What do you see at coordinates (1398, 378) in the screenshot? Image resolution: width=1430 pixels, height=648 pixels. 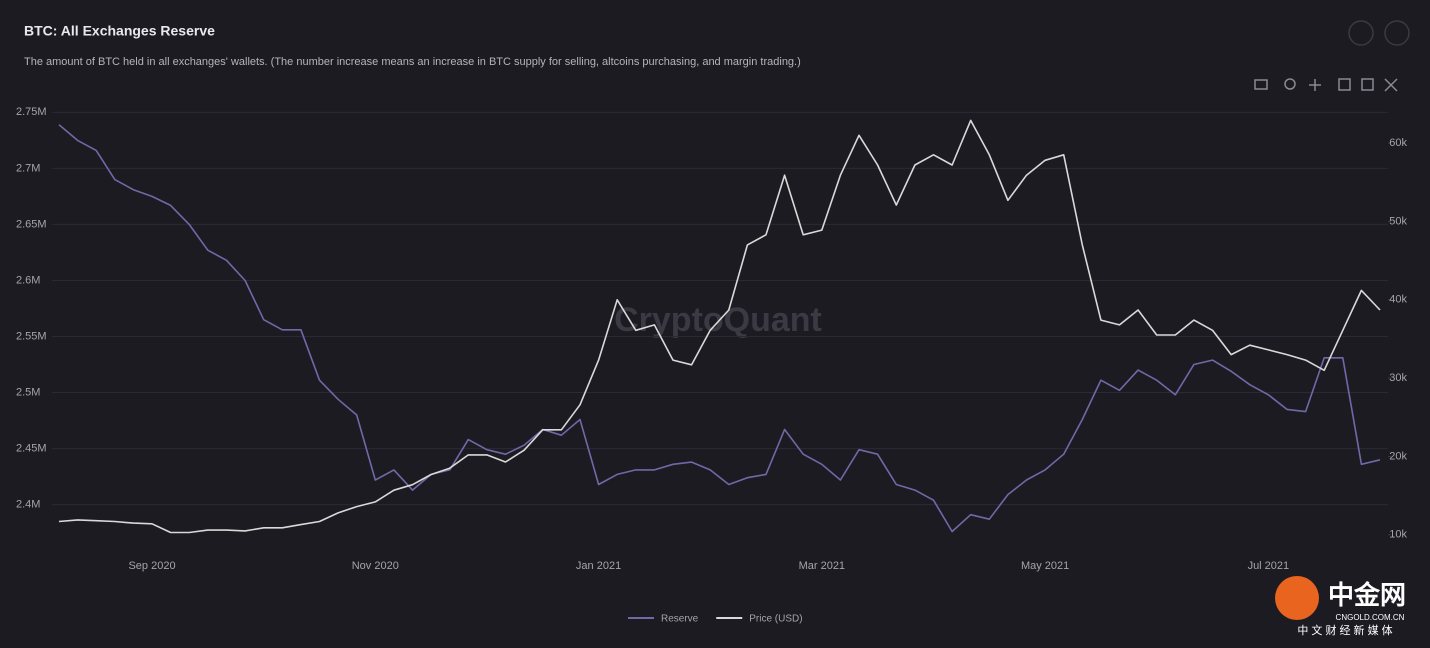 I see `y2-tick-label: 30k` at bounding box center [1398, 378].